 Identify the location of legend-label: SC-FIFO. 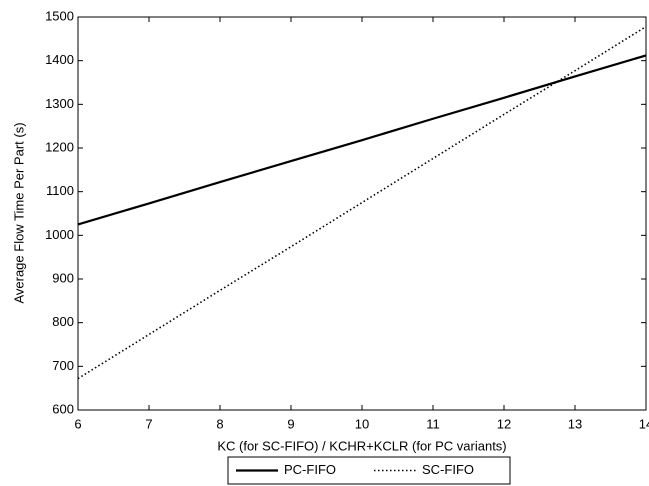
(448, 469).